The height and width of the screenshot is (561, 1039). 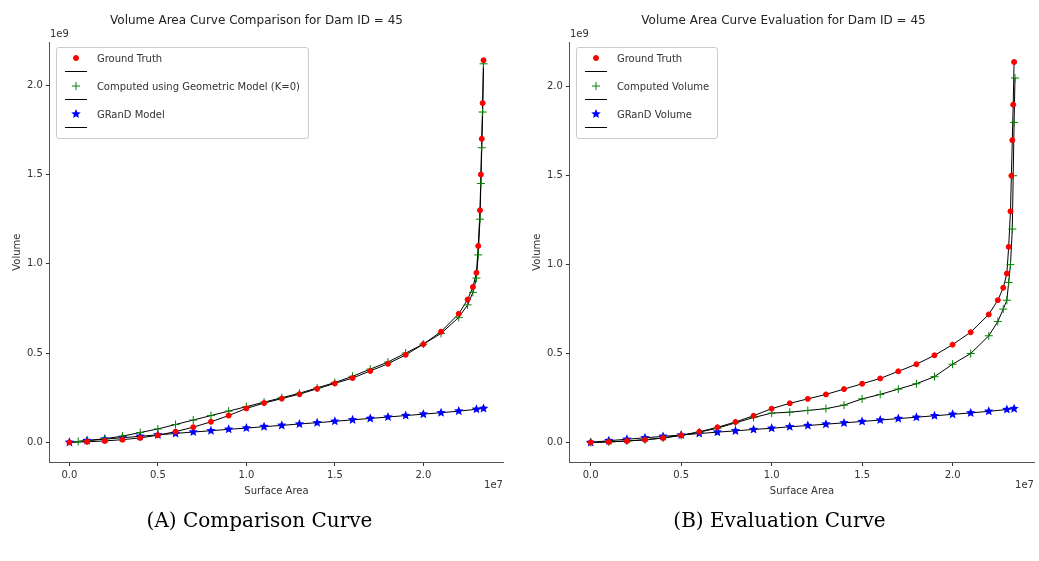 What do you see at coordinates (130, 114) in the screenshot?
I see `legend-label: GRanD Model` at bounding box center [130, 114].